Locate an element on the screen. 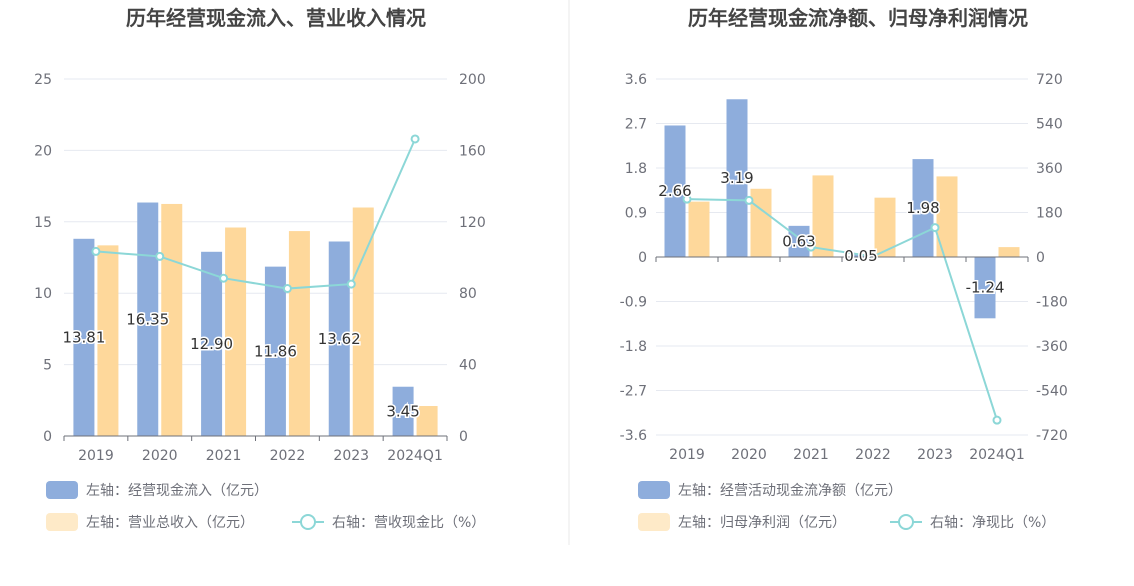  legend-item: 左轴：归母净利润（亿元） is located at coordinates (742, 522).